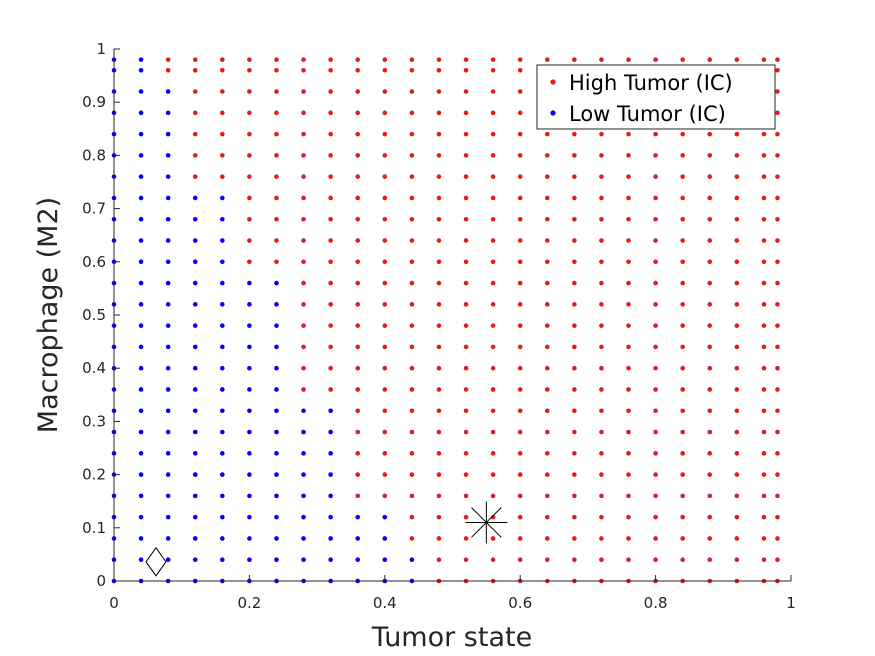 The image size is (875, 656). Describe the element at coordinates (94, 155) in the screenshot. I see `y-tick-label: 0.8` at that location.